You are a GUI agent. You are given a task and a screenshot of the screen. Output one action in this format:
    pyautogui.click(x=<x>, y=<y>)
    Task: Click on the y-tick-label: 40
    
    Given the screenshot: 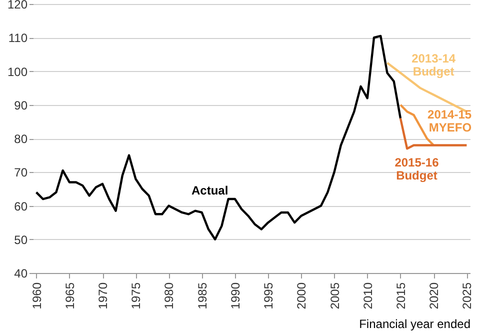 What is the action you would take?
    pyautogui.click(x=21, y=273)
    